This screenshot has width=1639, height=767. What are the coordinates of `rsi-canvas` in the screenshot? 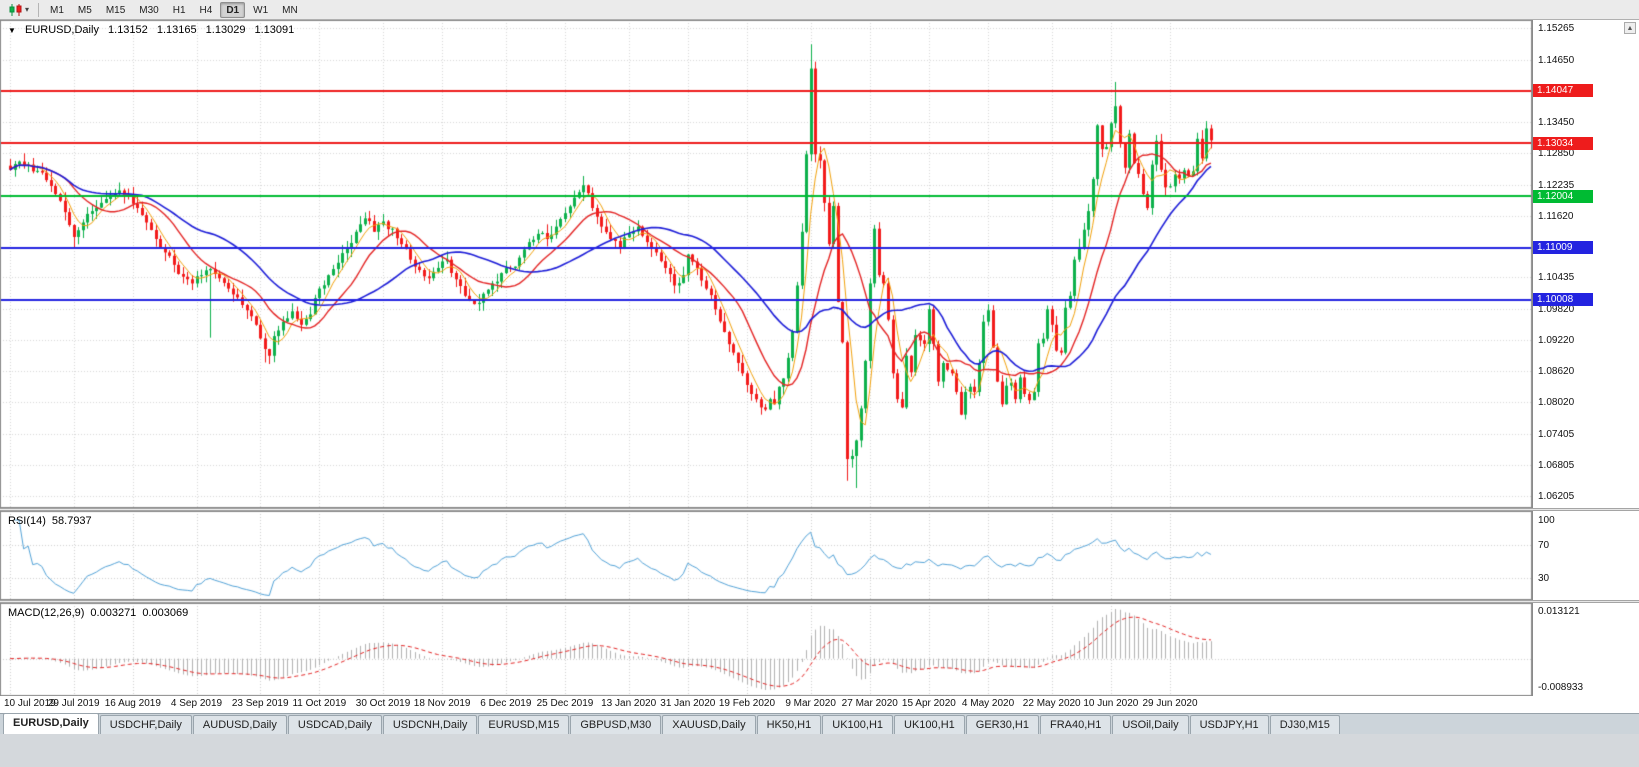 It's located at (766, 555).